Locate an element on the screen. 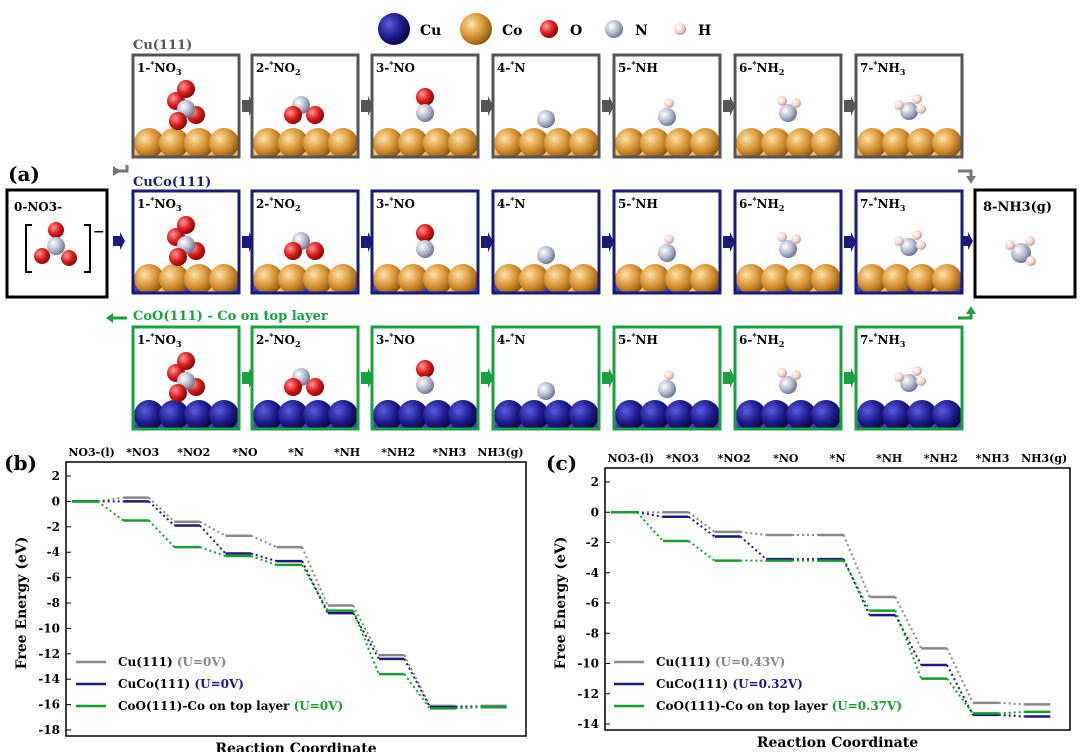 Image resolution: width=1080 pixels, height=752 pixels. panel-a-label: (a) is located at coordinates (24, 174).